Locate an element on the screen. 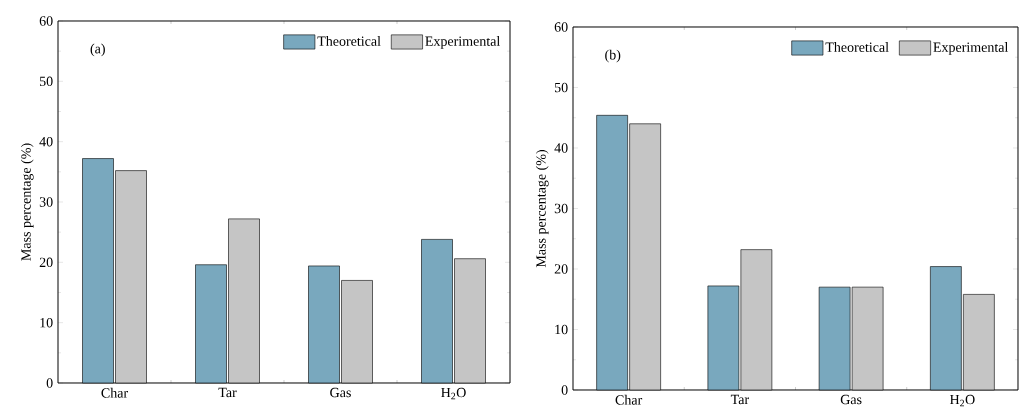 The width and height of the screenshot is (1020, 414). annotation: (a) is located at coordinates (97, 50).